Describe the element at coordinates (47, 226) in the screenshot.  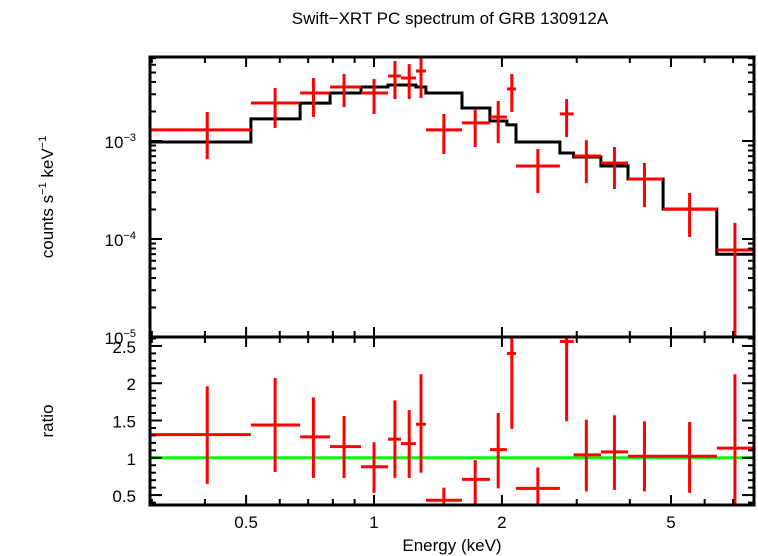
I see `ylabel-base: counts s` at that location.